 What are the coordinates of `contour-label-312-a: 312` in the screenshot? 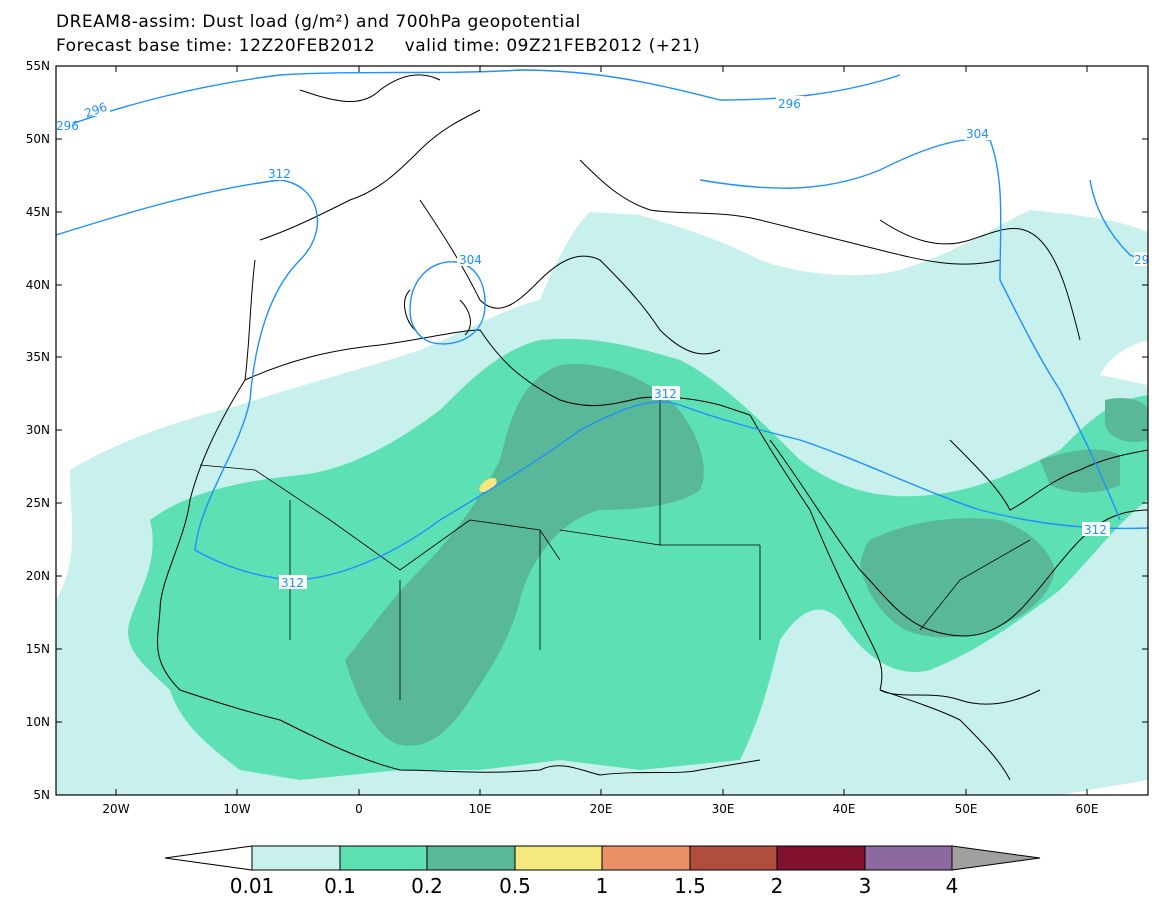 It's located at (279, 174).